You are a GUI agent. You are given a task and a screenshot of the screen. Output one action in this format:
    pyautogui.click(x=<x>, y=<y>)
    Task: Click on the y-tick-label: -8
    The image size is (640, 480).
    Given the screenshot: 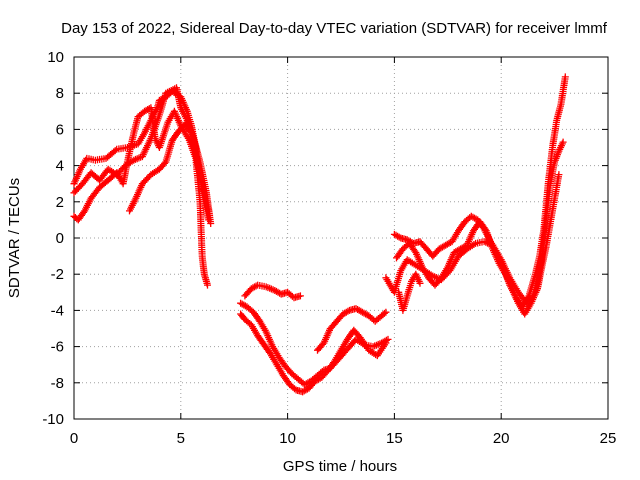 What is the action you would take?
    pyautogui.click(x=57, y=383)
    